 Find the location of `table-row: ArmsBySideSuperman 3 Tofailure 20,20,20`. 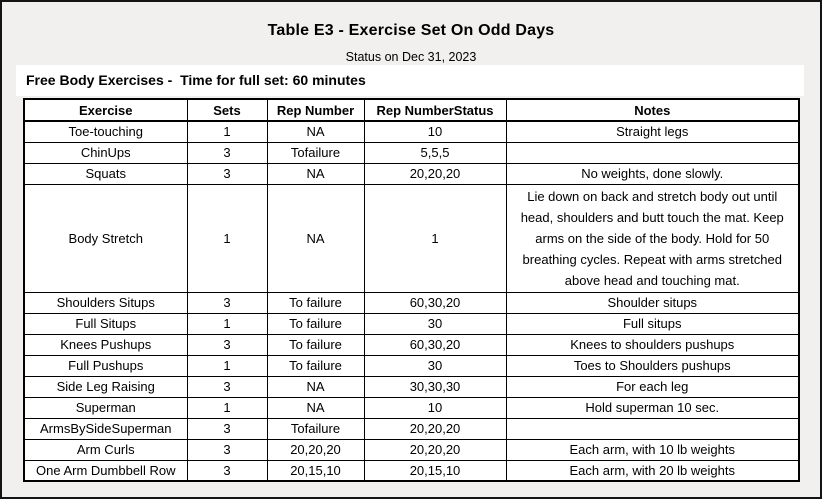

table-row: ArmsBySideSuperman 3 Tofailure 20,20,20 is located at coordinates (411, 428).